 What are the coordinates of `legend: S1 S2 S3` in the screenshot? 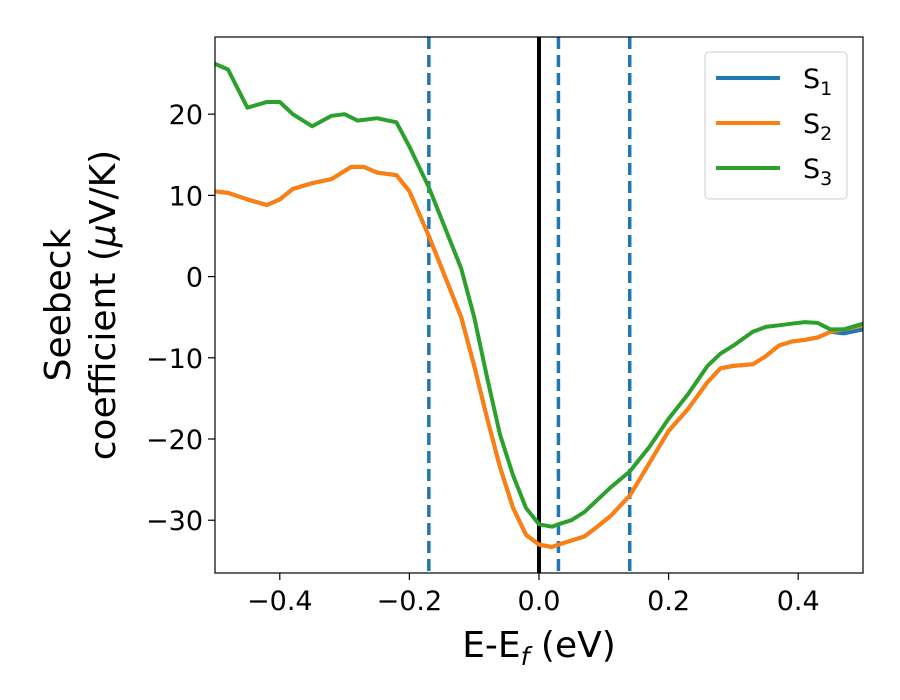 It's located at (776, 125).